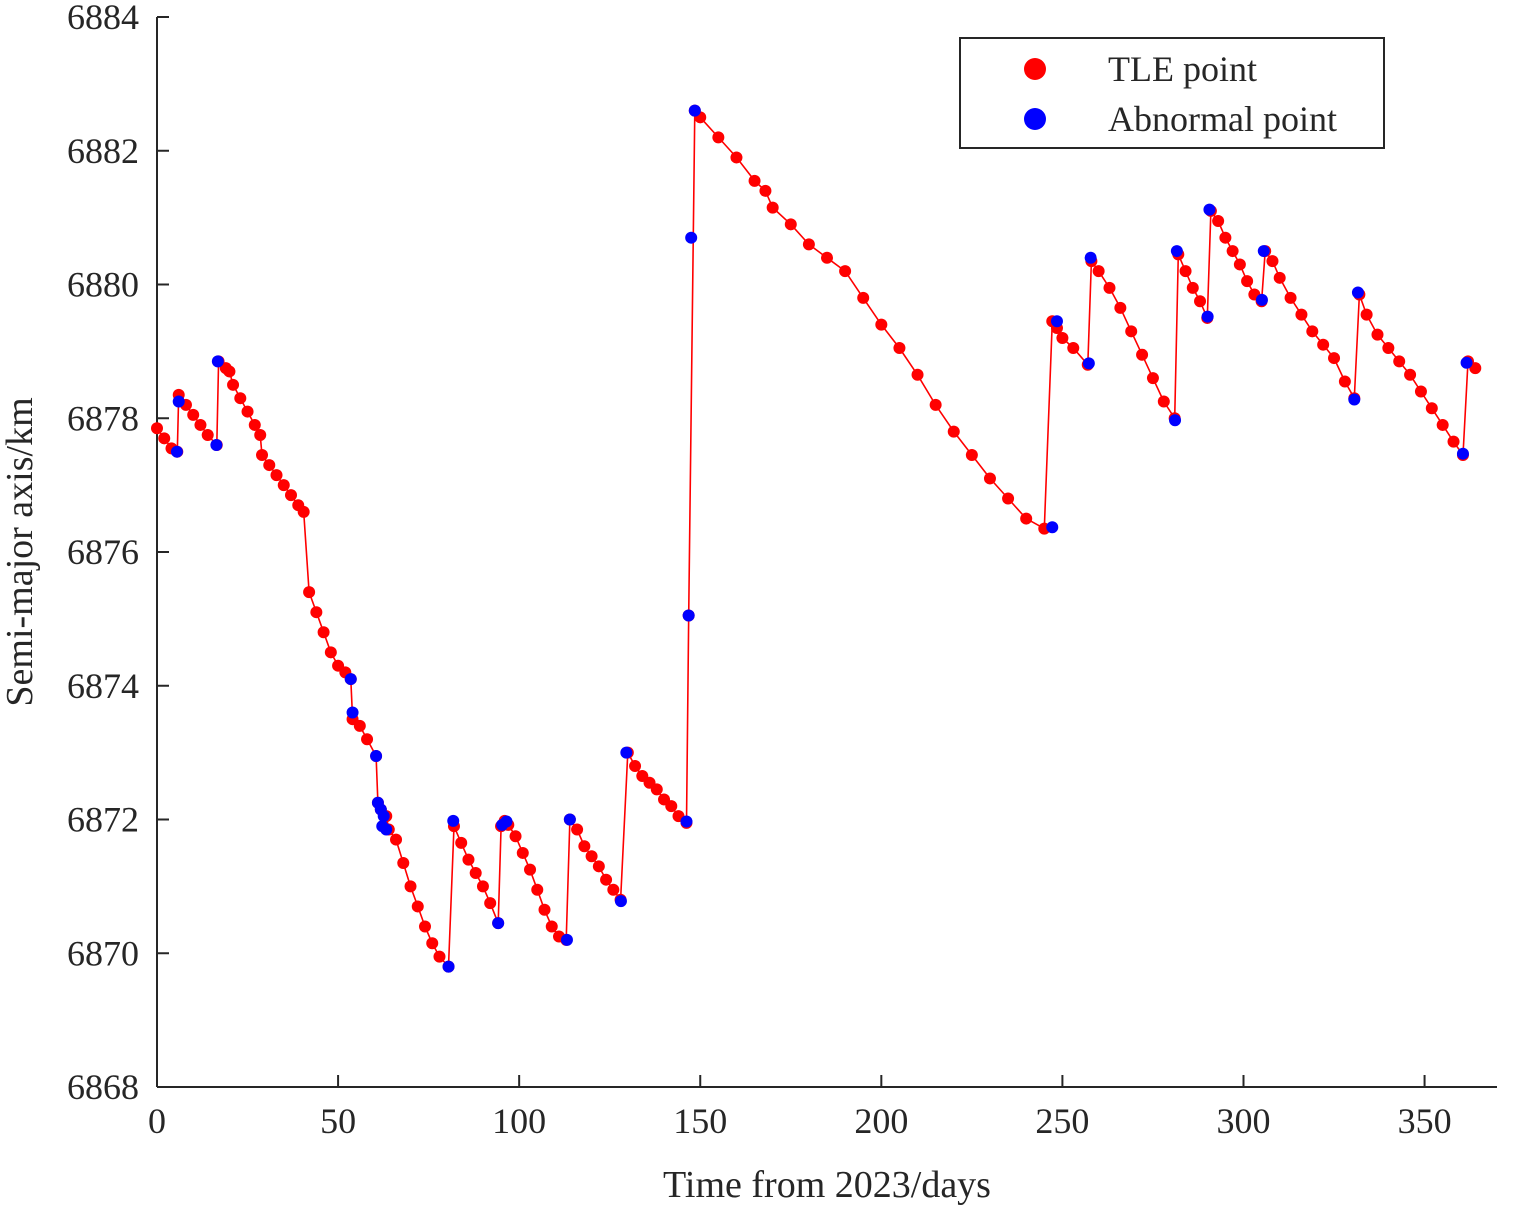 This screenshot has height=1215, width=1515. I want to click on x-tick-label: 50, so click(338, 1121).